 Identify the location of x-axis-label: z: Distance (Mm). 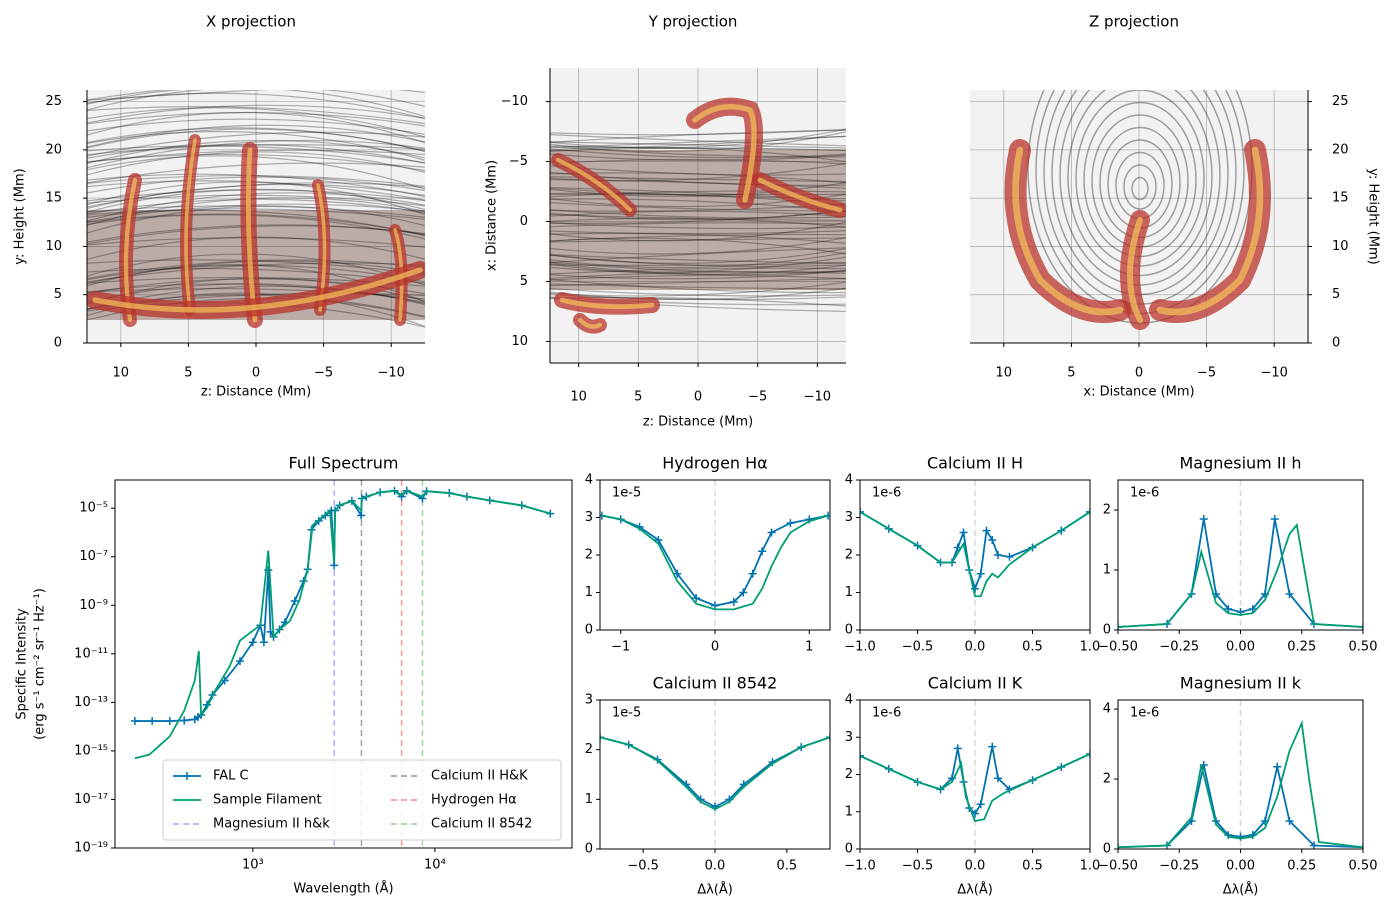
(698, 422).